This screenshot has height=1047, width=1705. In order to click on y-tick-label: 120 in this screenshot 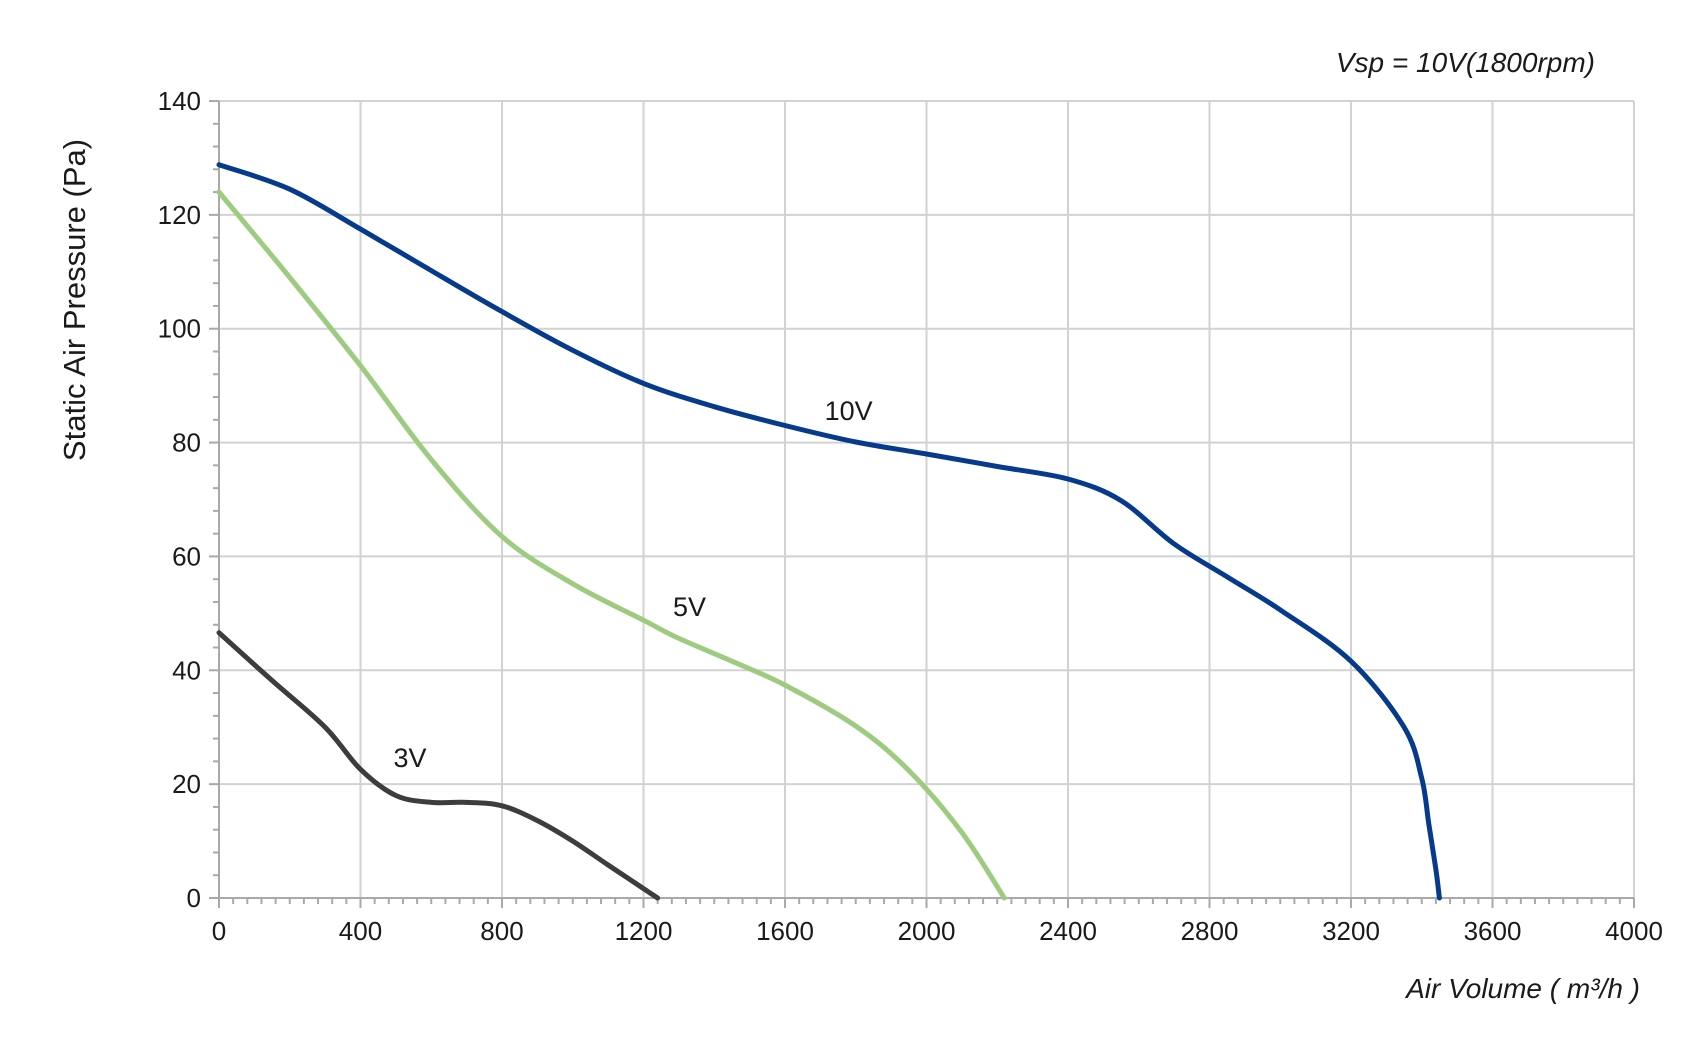, I will do `click(179, 215)`.